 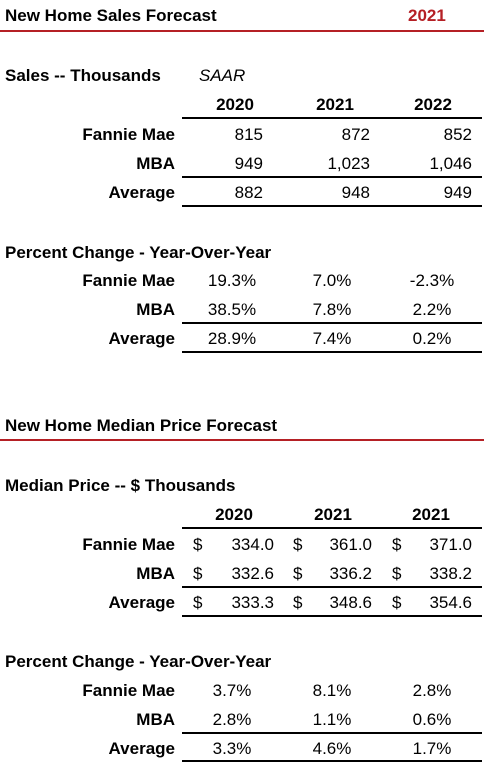 What do you see at coordinates (450, 544) in the screenshot?
I see `table-cell: 371.0` at bounding box center [450, 544].